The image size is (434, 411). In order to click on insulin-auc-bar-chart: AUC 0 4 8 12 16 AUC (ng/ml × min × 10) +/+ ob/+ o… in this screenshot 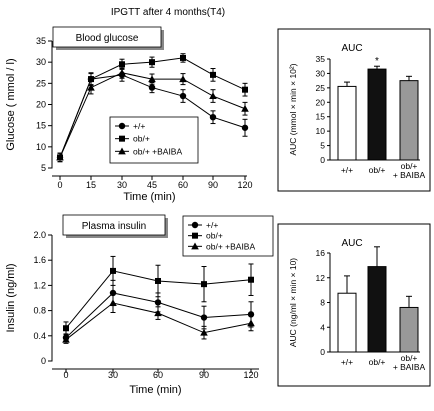, I will do `click(354, 305)`.